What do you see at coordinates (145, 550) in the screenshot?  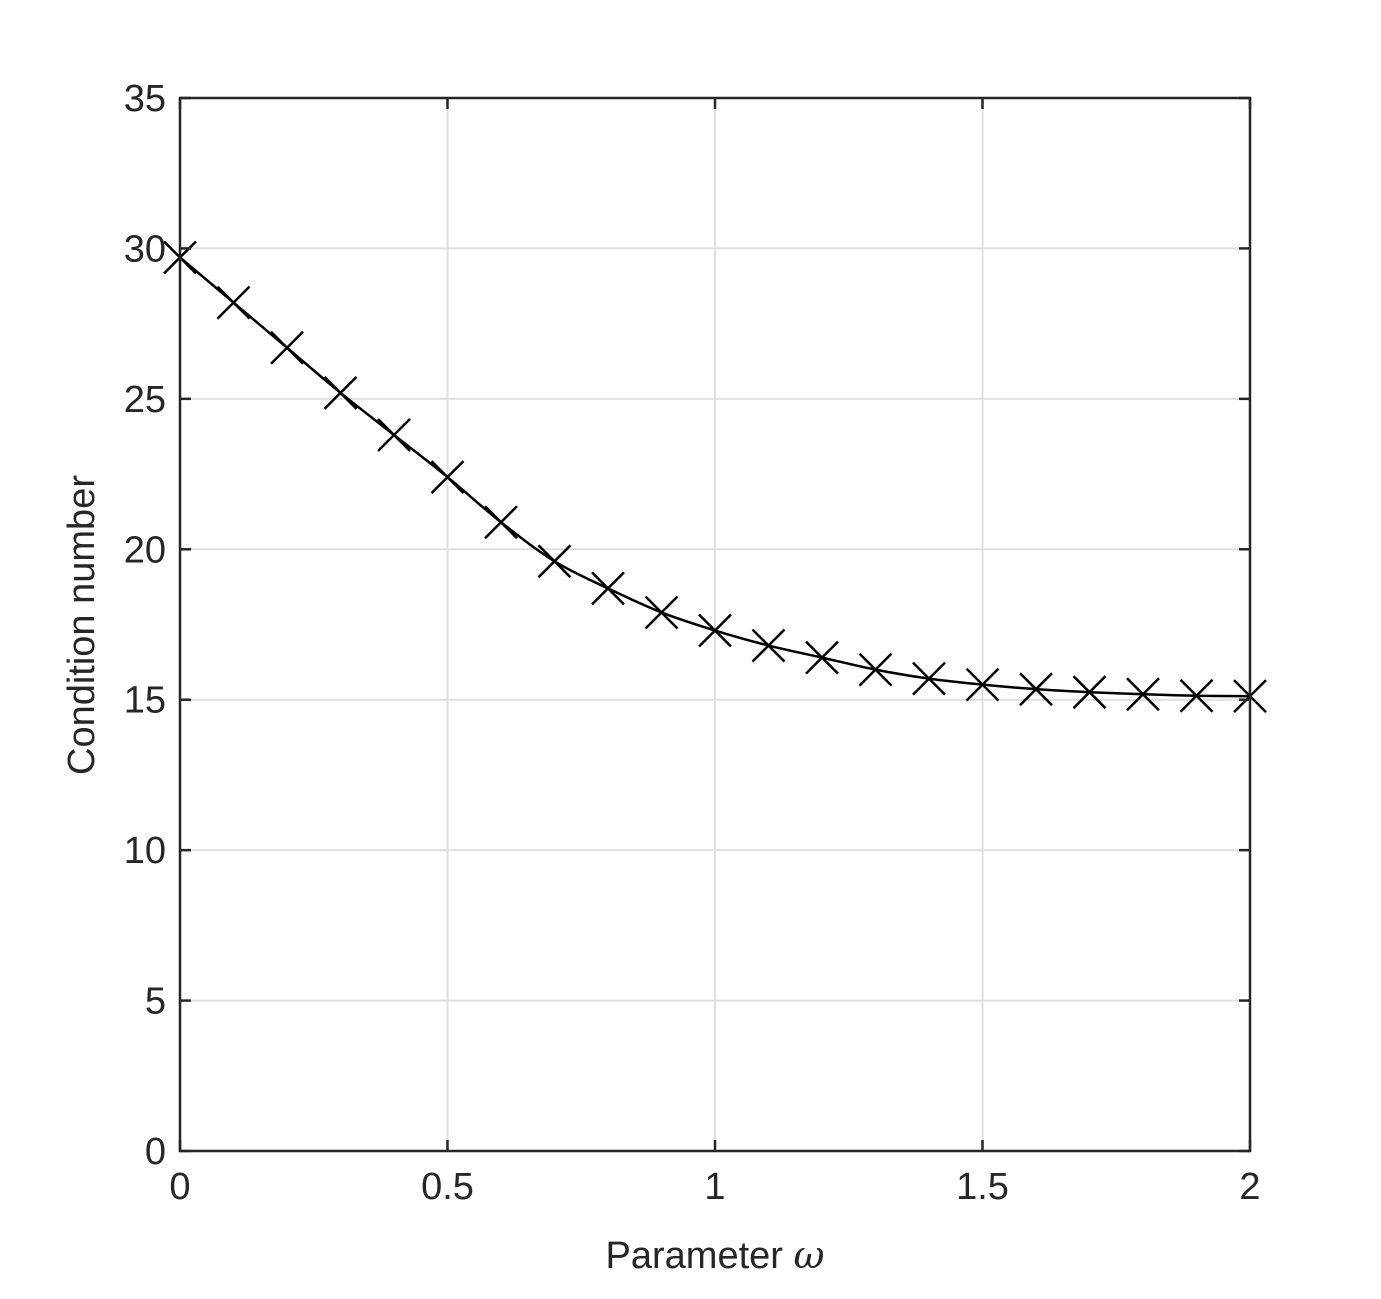 I see `y-tick-label: 20` at bounding box center [145, 550].